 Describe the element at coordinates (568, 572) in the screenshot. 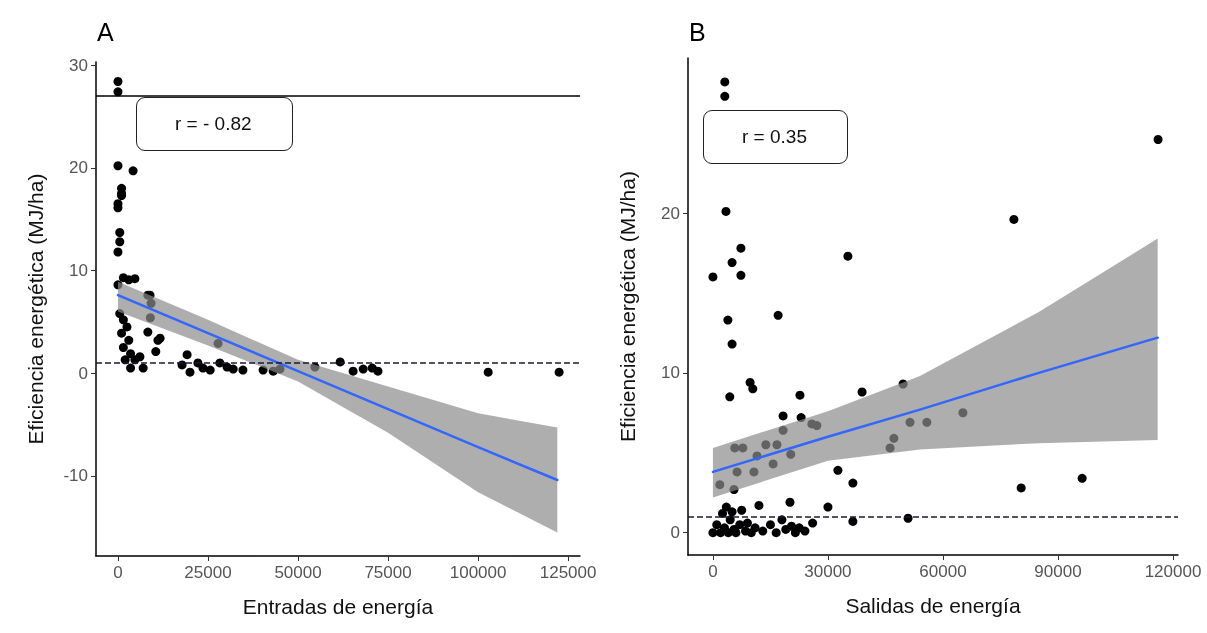

I see `x-tick-label: 125000` at that location.